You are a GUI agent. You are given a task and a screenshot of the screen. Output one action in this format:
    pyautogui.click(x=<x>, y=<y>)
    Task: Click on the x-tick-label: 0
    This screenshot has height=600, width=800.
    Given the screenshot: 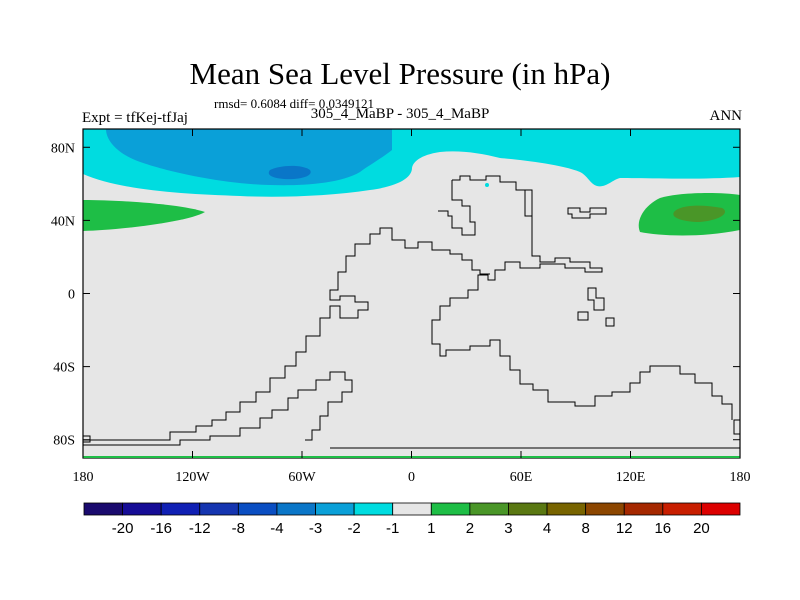 What is the action you would take?
    pyautogui.click(x=411, y=477)
    